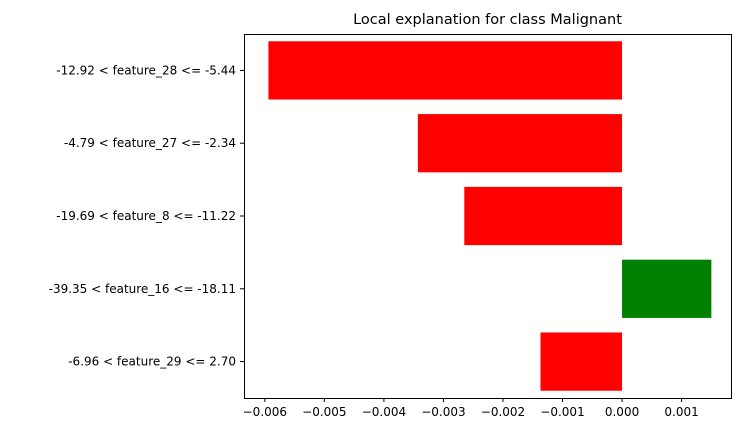 This screenshot has height=435, width=742. What do you see at coordinates (443, 412) in the screenshot?
I see `x-tick-label: −0.003` at bounding box center [443, 412].